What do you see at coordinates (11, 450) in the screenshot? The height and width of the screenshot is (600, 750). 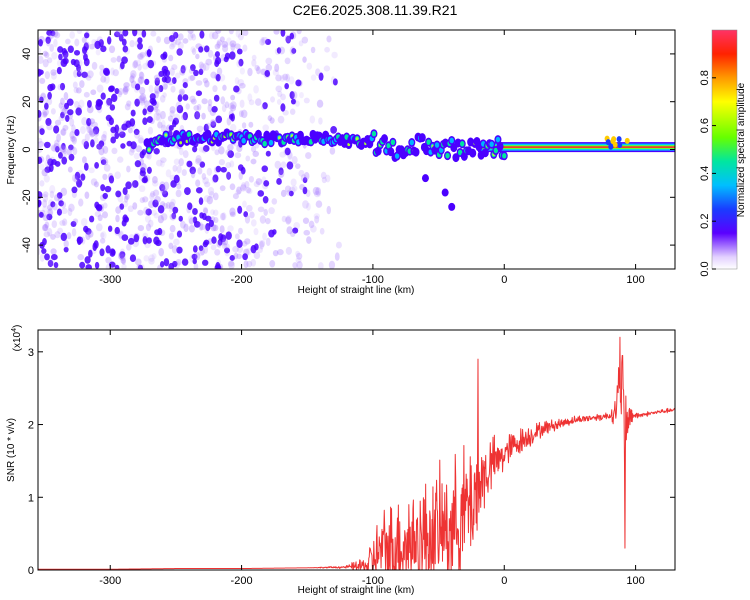 I see `snr-y-label: SNR (10 * v/v)` at bounding box center [11, 450].